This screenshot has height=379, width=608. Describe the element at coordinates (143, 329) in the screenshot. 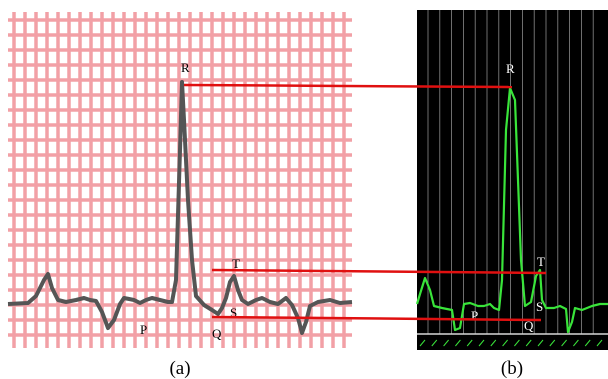

I see `panel-a-p-label: P` at that location.